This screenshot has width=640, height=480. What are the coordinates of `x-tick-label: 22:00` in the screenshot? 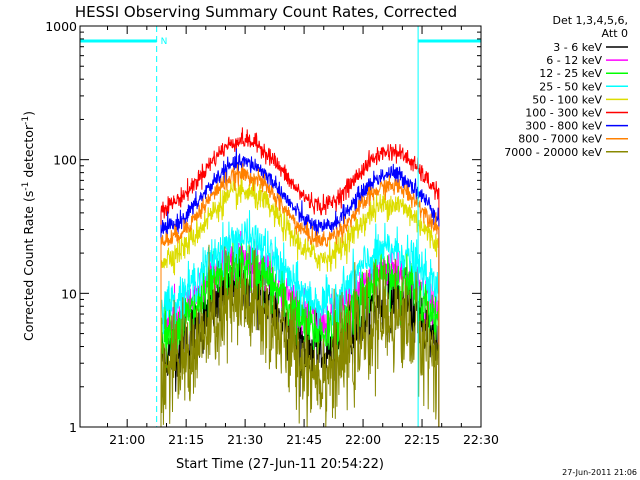 It's located at (363, 439).